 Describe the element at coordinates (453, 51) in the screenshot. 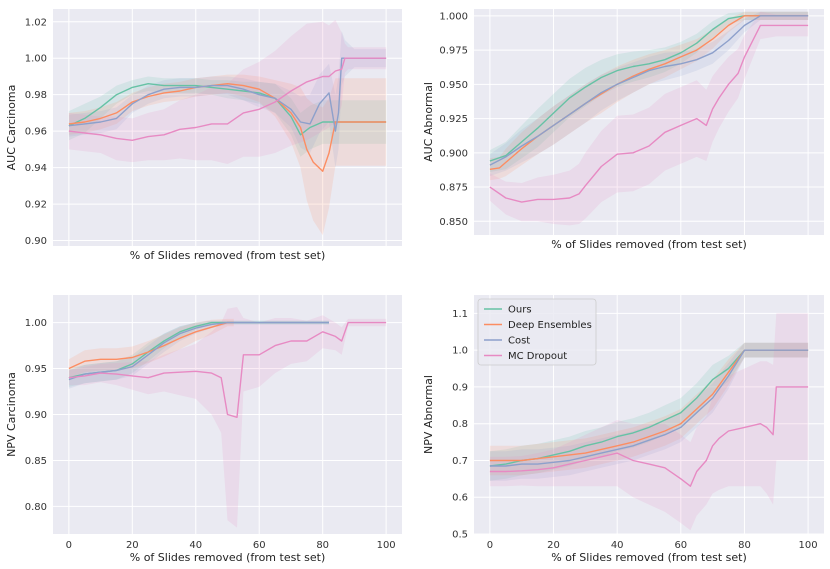

I see `y-tick-label: 0.975` at that location.